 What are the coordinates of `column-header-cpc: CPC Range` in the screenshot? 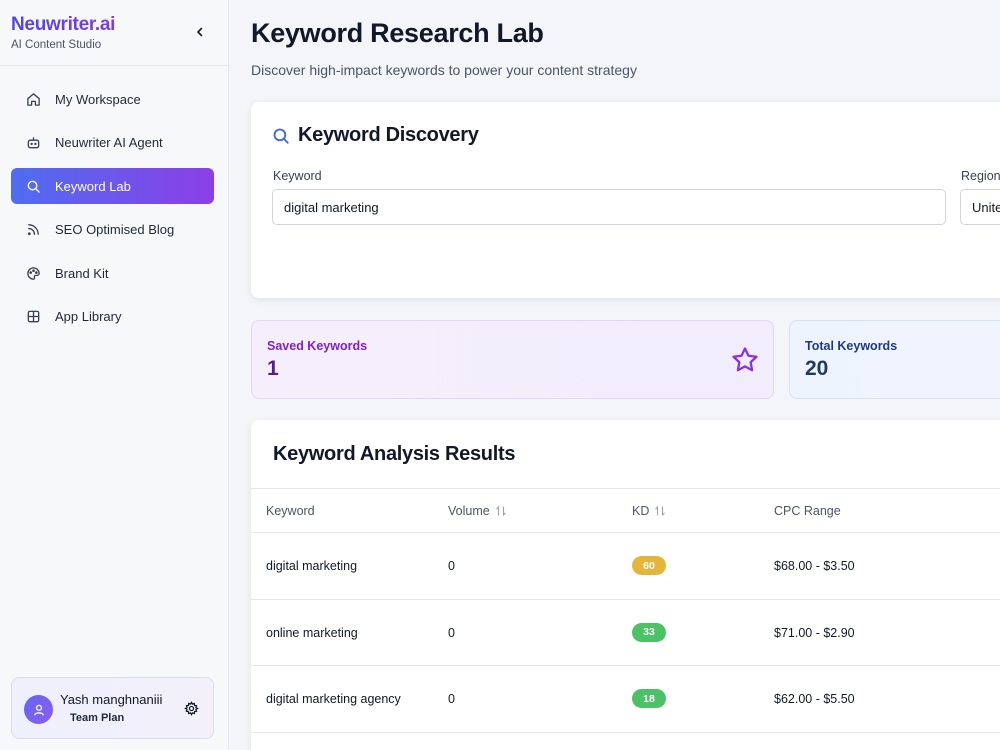 It's located at (807, 511).